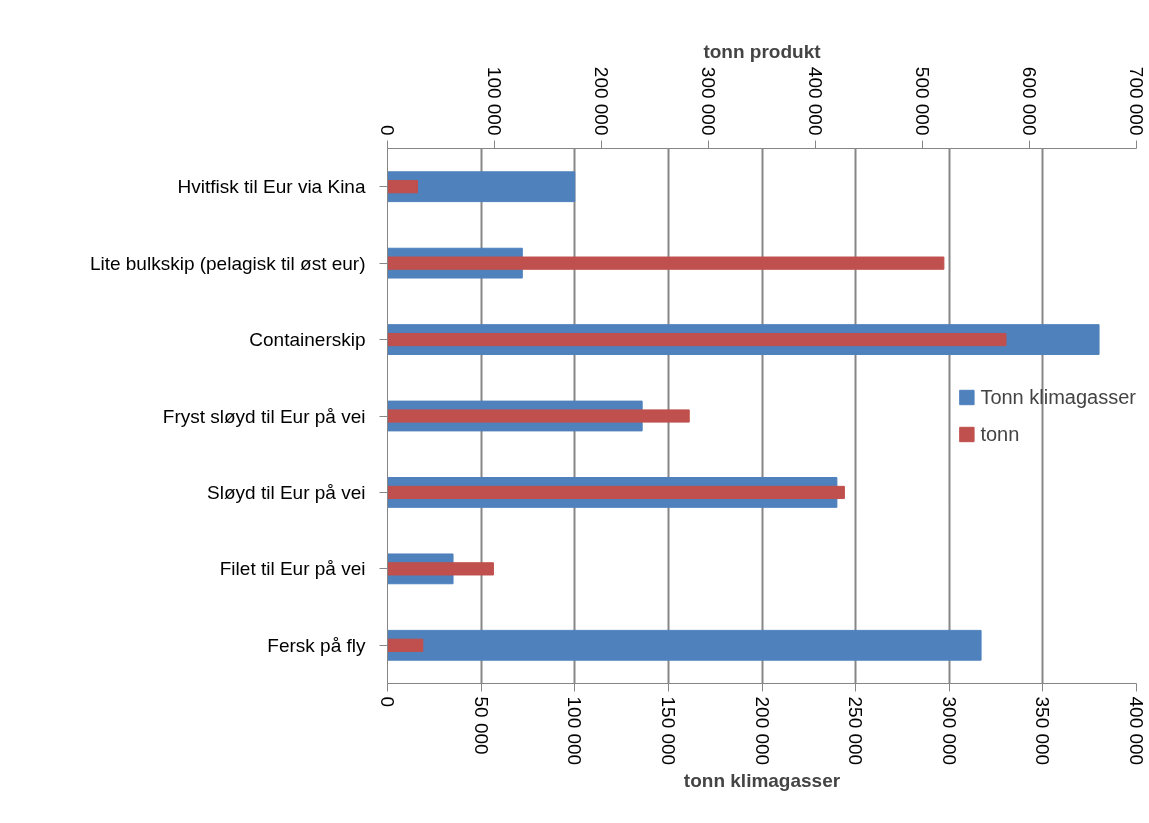 The image size is (1149, 823). Describe the element at coordinates (494, 101) in the screenshot. I see `x2-tick-label: 100 000` at that location.